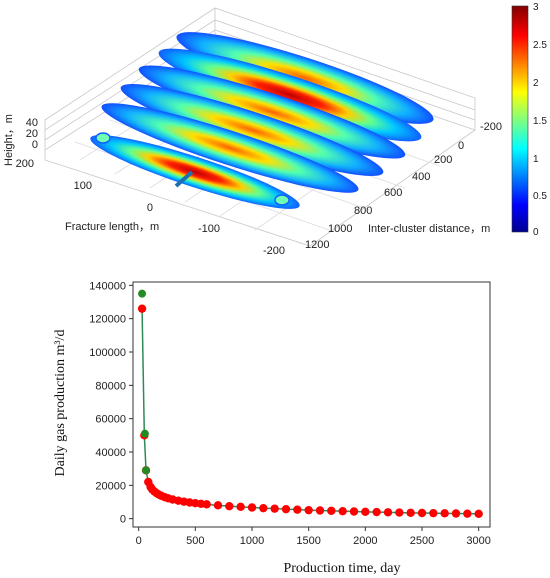 The width and height of the screenshot is (550, 578). I want to click on wellbore-marker, so click(184, 179).